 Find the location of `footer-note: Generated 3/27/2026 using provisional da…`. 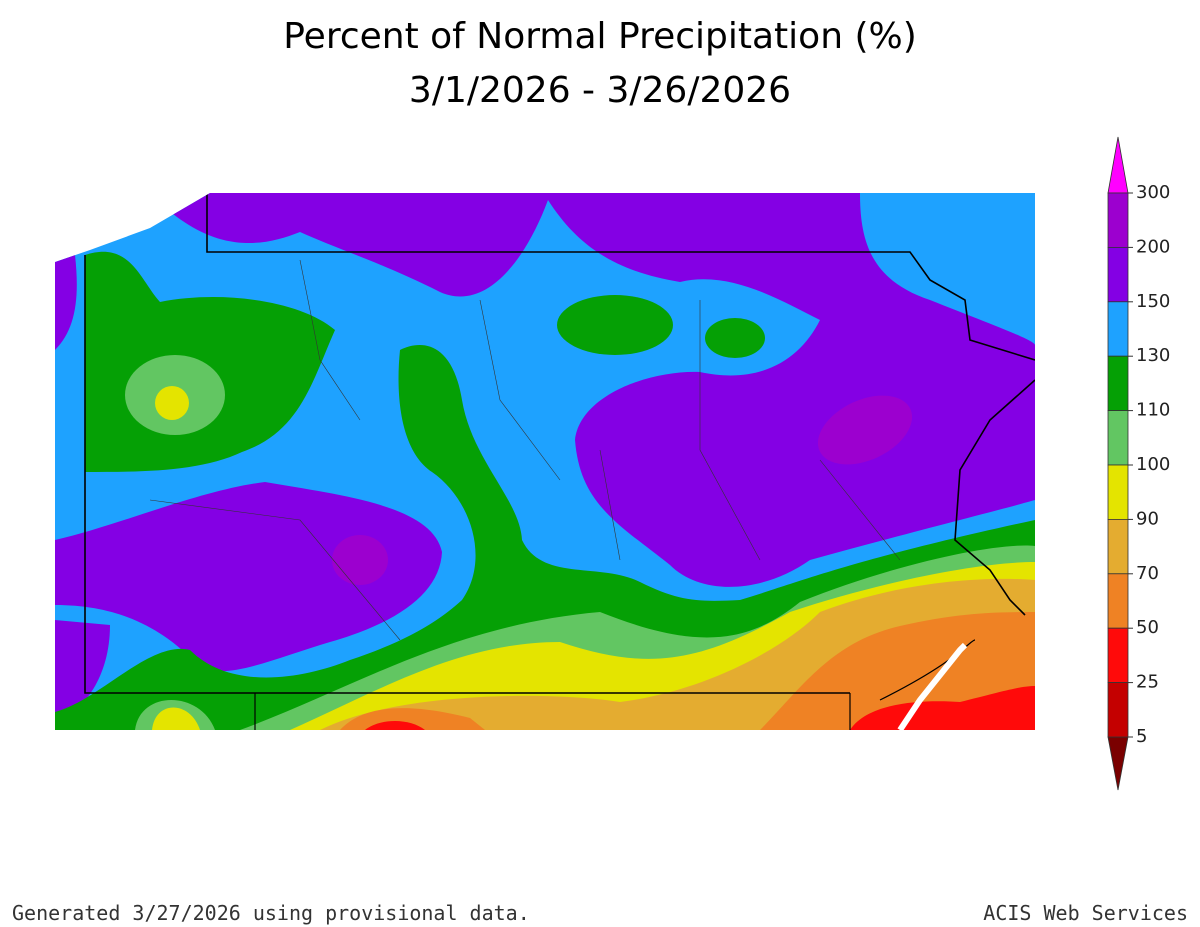

footer-note: Generated 3/27/2026 using provisional da… is located at coordinates (271, 913).